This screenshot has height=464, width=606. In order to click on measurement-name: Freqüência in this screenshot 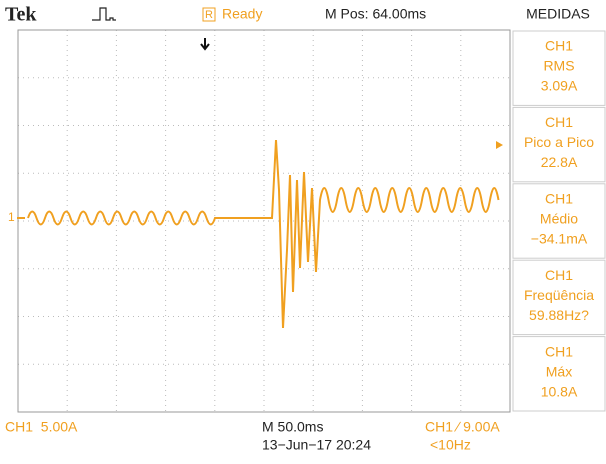, I will do `click(559, 295)`.